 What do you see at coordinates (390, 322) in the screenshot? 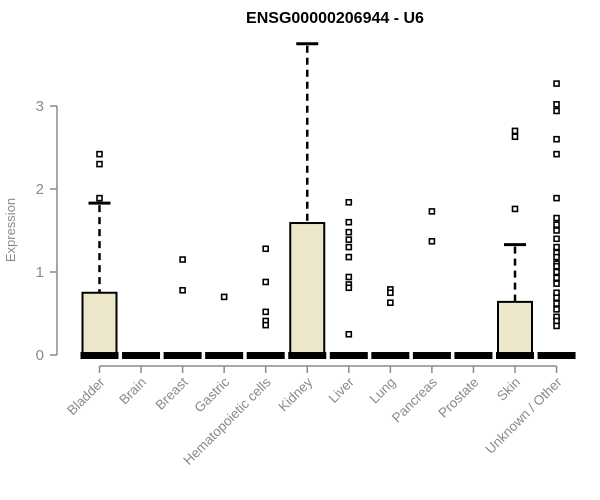
I see `boxplot-lung` at bounding box center [390, 322].